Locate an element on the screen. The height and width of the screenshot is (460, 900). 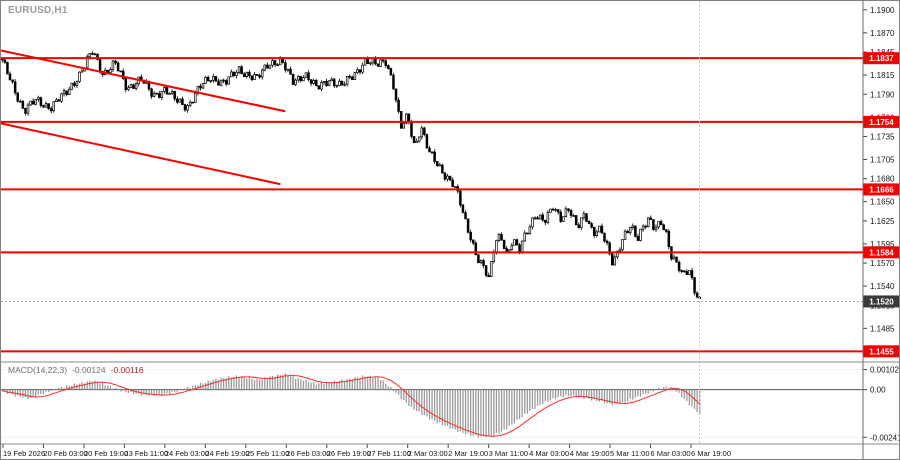
svg-text: 1.1870 is located at coordinates (882, 33).